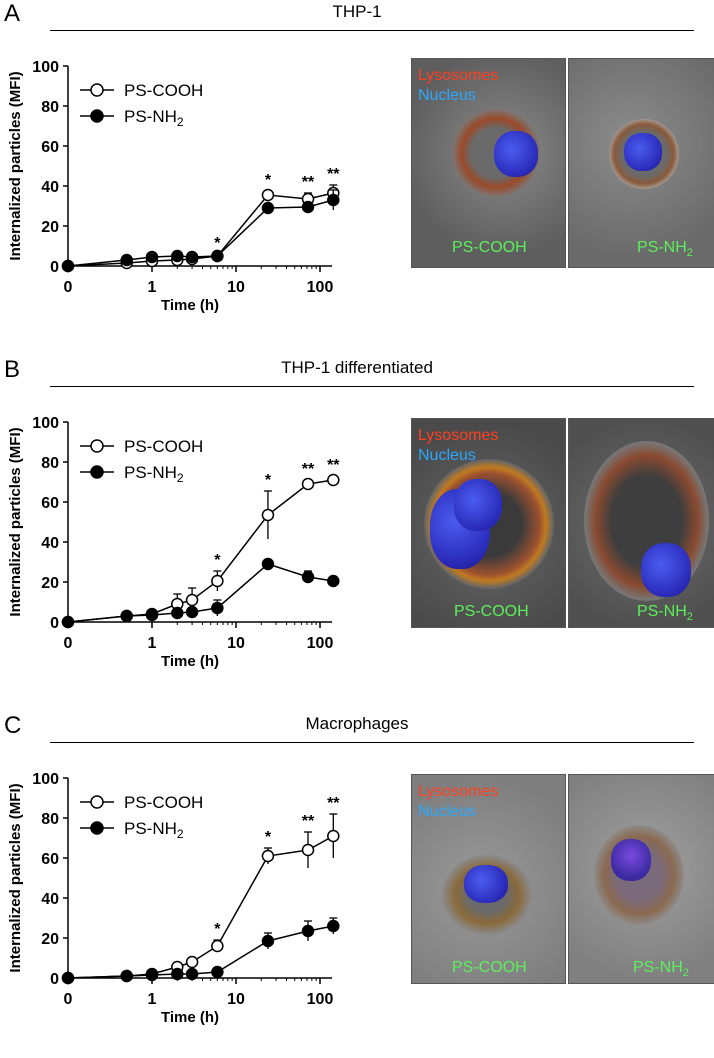 This screenshot has height=1058, width=714. Describe the element at coordinates (50, 463) in the screenshot. I see `y-tick-label: 80` at that location.